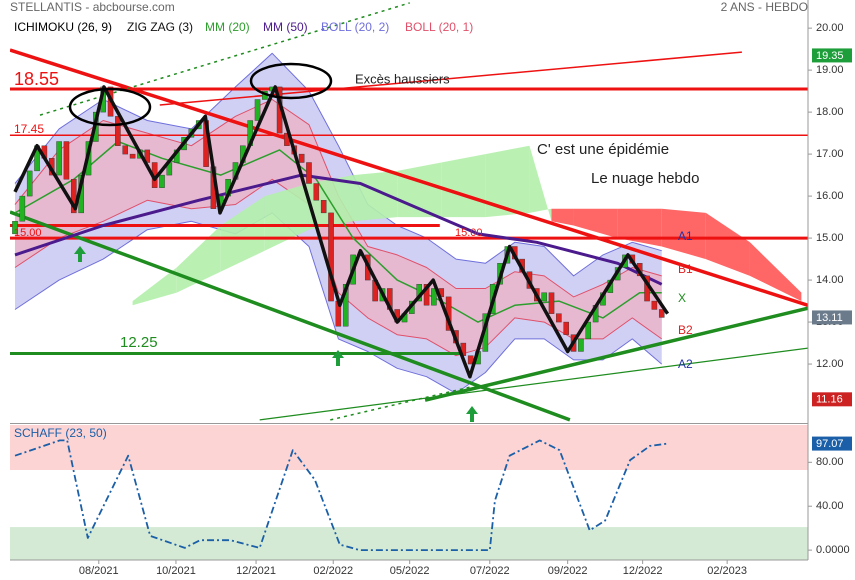 Image resolution: width=855 pixels, height=580 pixels. I want to click on price-box-label: 13.11, so click(829, 318).